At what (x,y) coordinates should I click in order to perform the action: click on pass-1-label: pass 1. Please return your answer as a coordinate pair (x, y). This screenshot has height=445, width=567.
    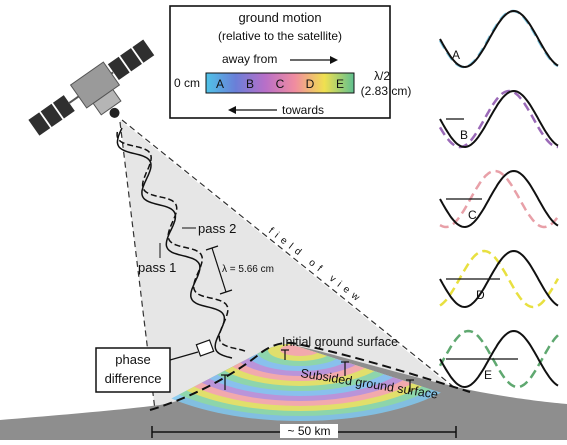
    Looking at the image, I should click on (157, 267).